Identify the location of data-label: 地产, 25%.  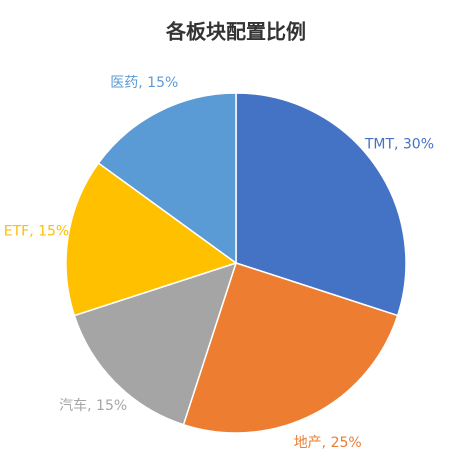
(328, 443).